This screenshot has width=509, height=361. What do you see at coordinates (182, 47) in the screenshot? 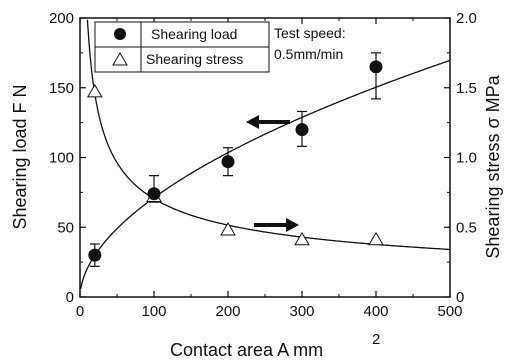
I see `legend: Shearing load Shearing stress` at bounding box center [182, 47].